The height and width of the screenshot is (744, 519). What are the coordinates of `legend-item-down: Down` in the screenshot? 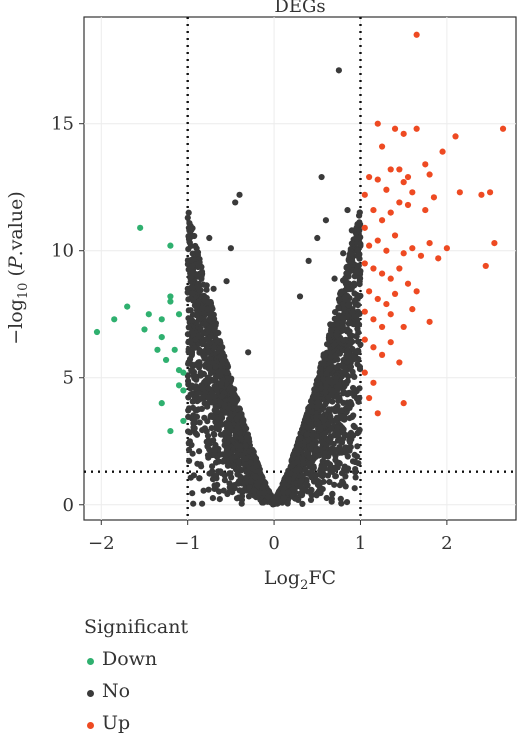 It's located at (136, 664).